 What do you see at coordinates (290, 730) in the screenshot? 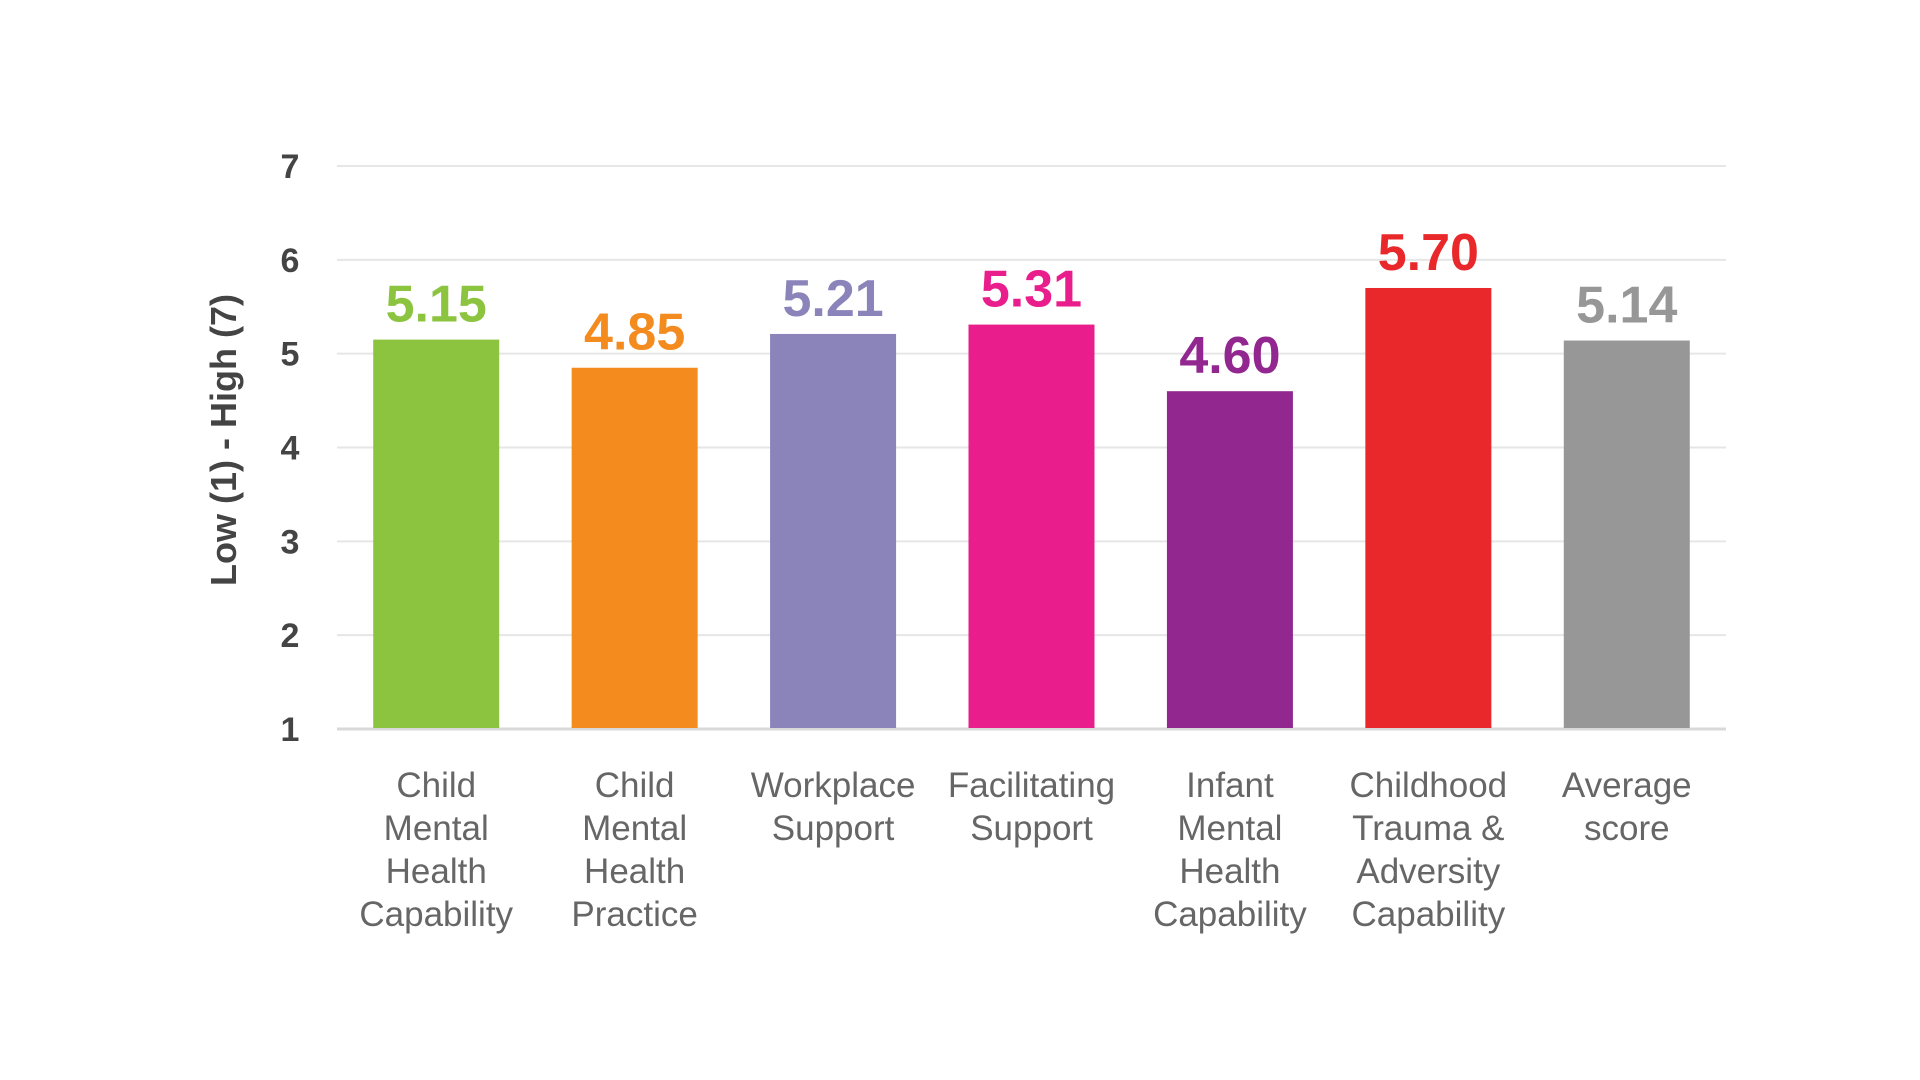
I see `y-tick-label: 1` at bounding box center [290, 730].